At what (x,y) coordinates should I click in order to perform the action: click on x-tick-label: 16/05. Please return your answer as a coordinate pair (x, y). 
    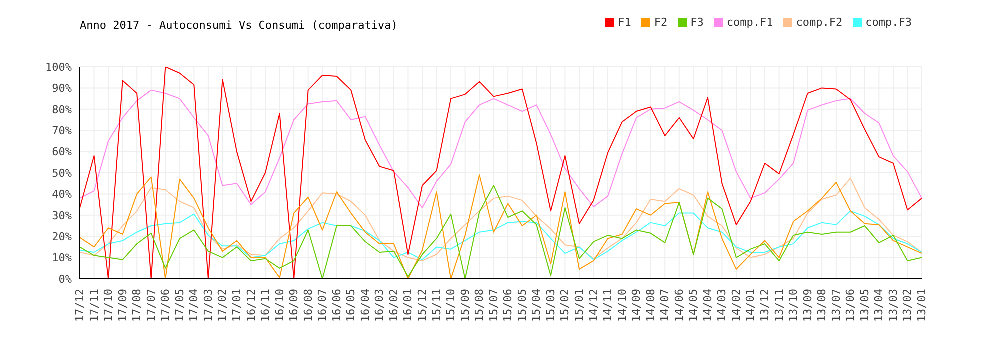
    Looking at the image, I should click on (351, 305).